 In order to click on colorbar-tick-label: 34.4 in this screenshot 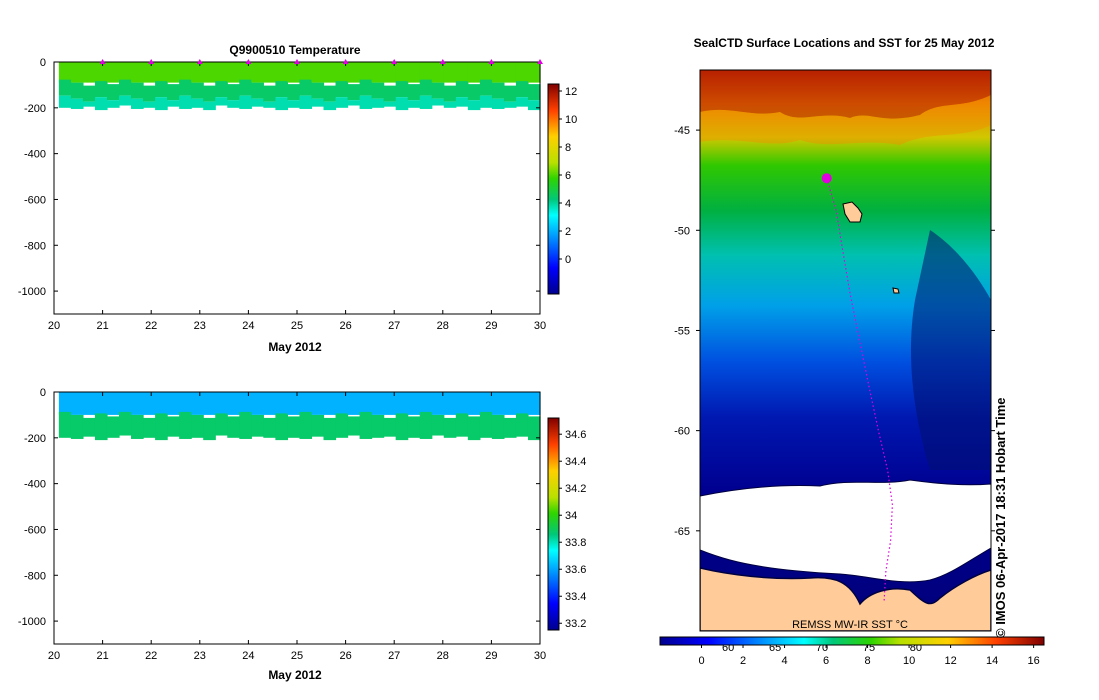, I will do `click(575, 462)`.